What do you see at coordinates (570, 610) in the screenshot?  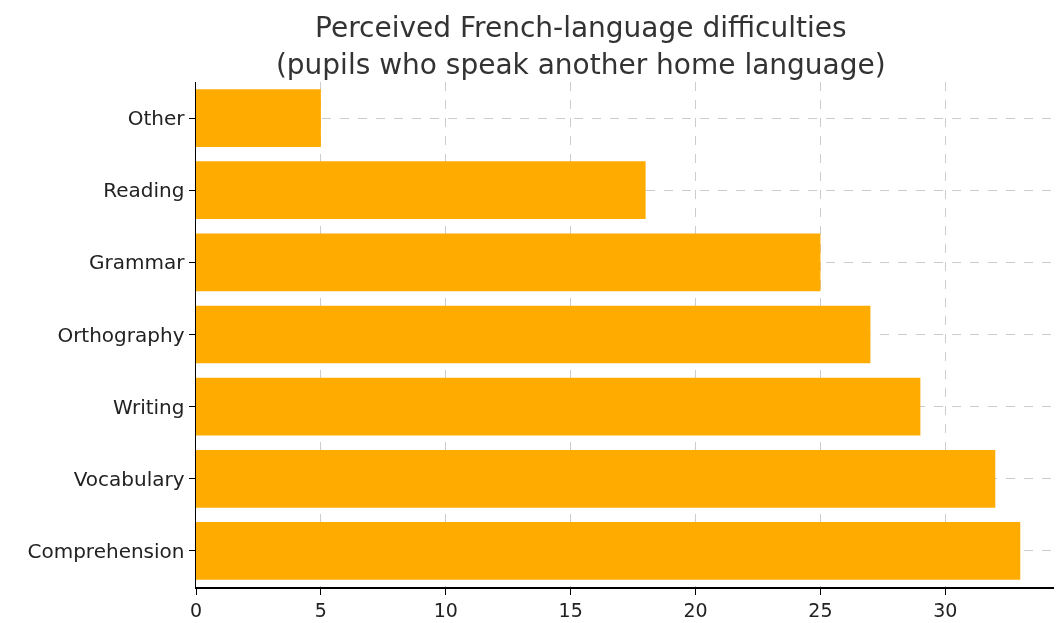 I see `x-tick-label: 15` at bounding box center [570, 610].